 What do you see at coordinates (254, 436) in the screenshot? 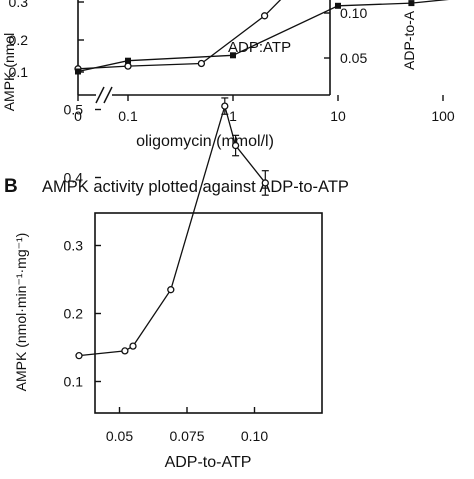
I see `panel-b-x-tick-label: 0.10` at bounding box center [254, 436].